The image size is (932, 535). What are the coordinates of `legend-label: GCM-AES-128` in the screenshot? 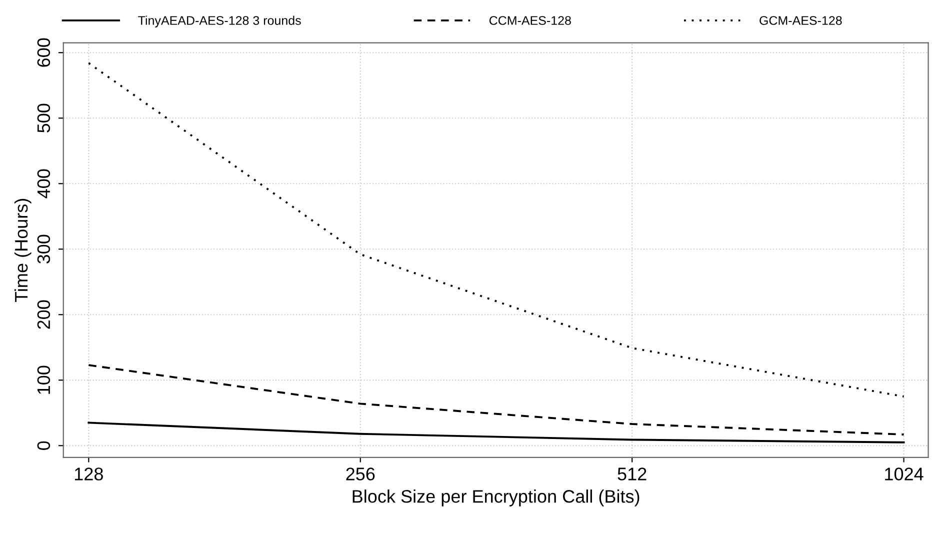 It's located at (801, 20).